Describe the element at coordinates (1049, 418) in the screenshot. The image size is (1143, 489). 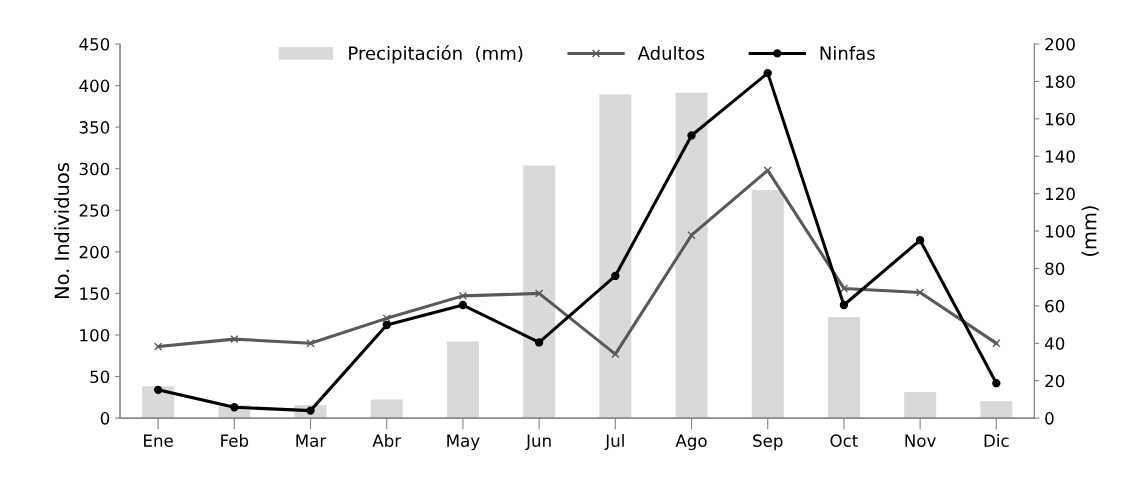
I see `y2-tick-label: 0` at that location.